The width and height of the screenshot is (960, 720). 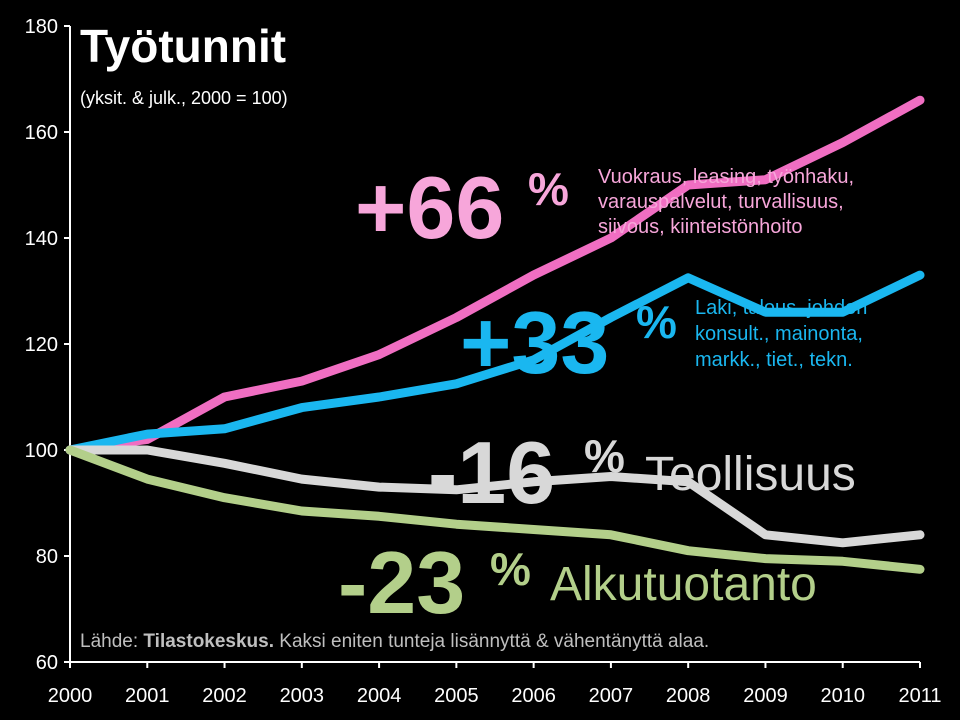 I want to click on pink-percent-sign: %, so click(x=548, y=189).